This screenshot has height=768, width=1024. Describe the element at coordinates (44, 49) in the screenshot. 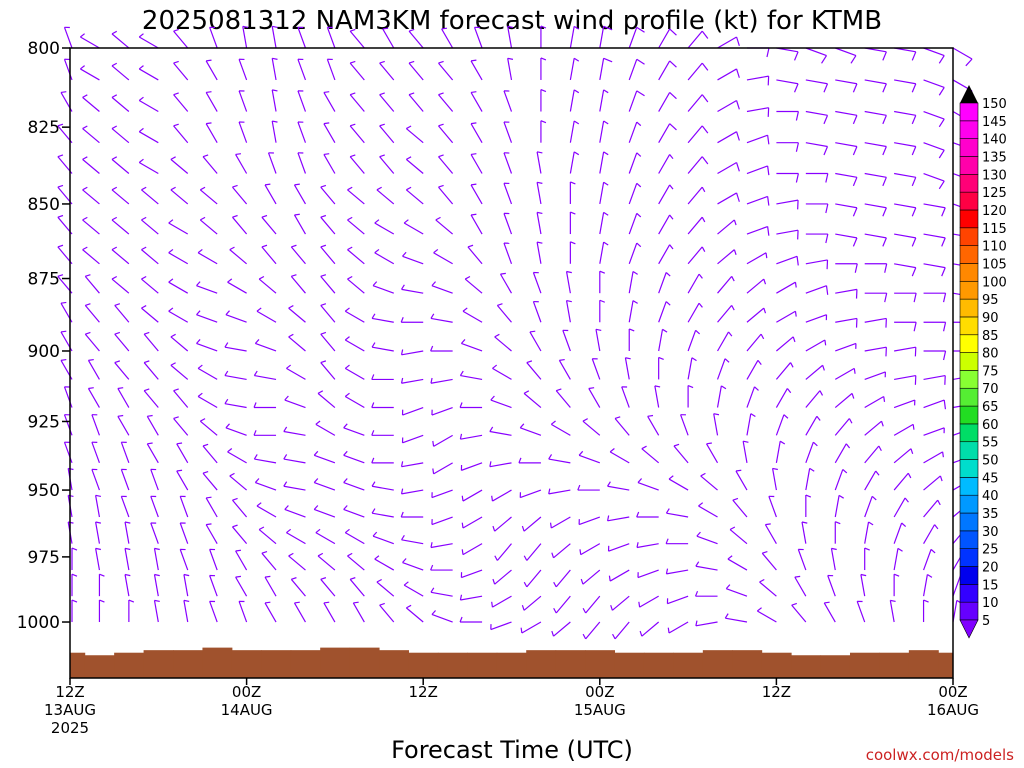

I see `y-tick-label: 800` at that location.